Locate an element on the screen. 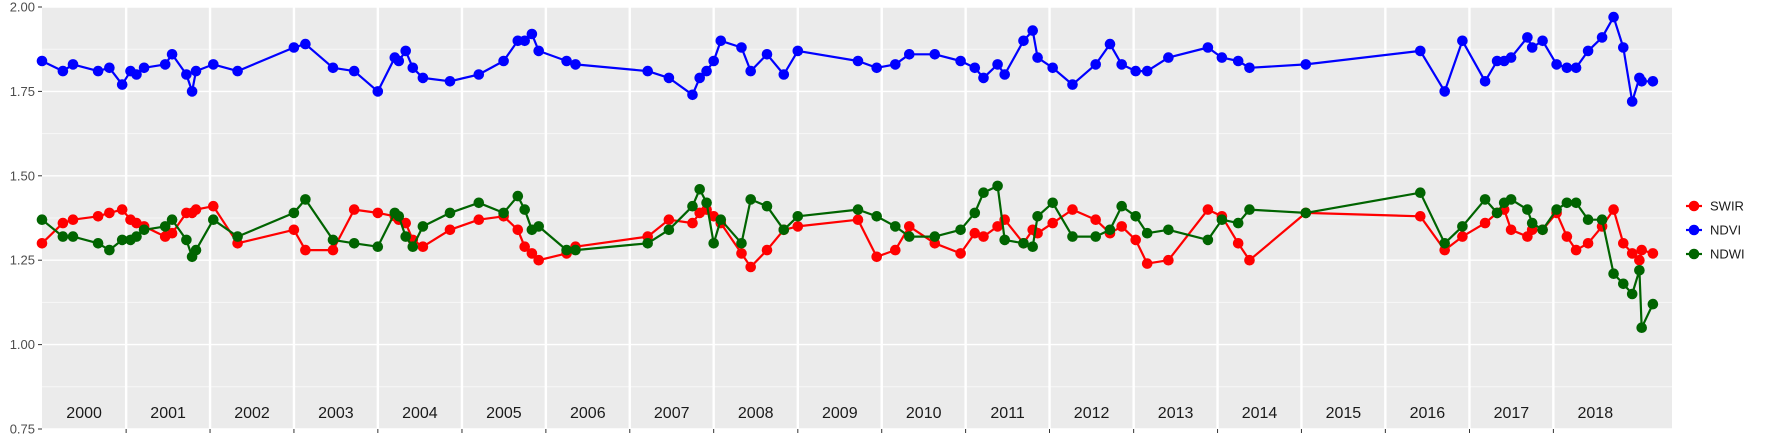 This screenshot has height=442, width=1773. legend-label: NDWI is located at coordinates (1727, 254).